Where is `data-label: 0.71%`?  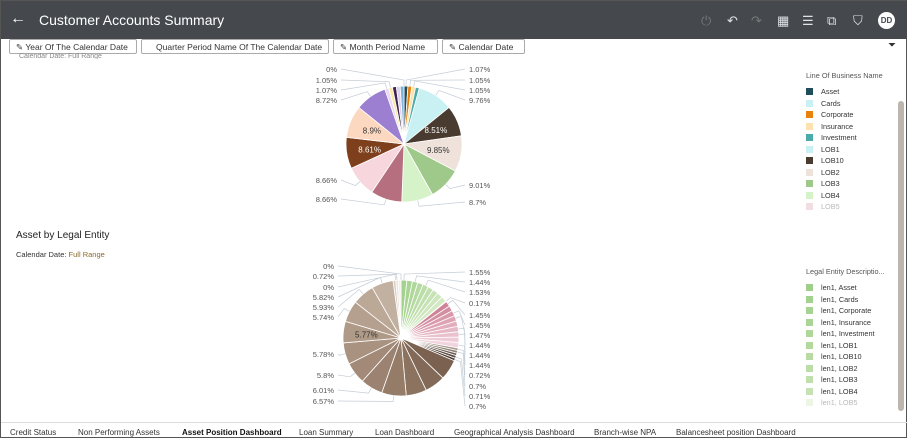
data-label: 0.71% is located at coordinates (480, 396).